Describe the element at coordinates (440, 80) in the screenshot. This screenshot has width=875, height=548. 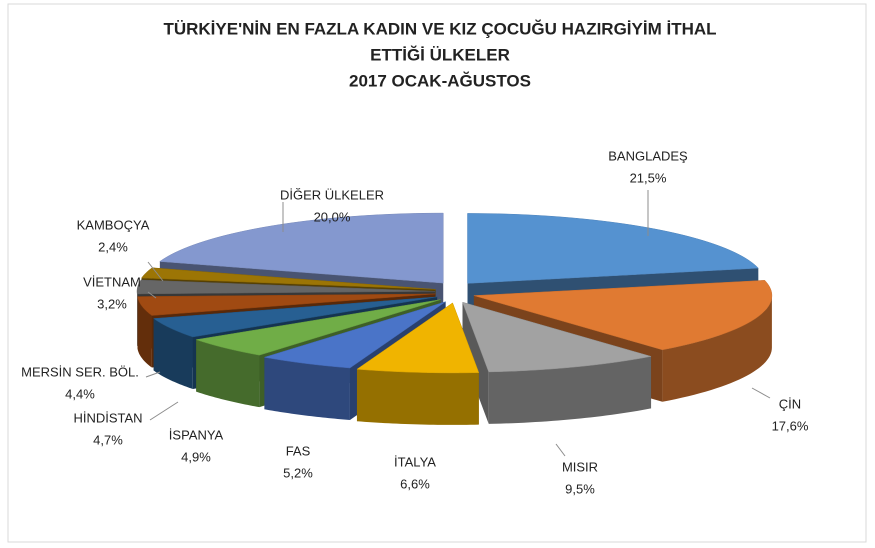
I see `chart-title: 2017 OCAK-AĞUSTOS` at that location.